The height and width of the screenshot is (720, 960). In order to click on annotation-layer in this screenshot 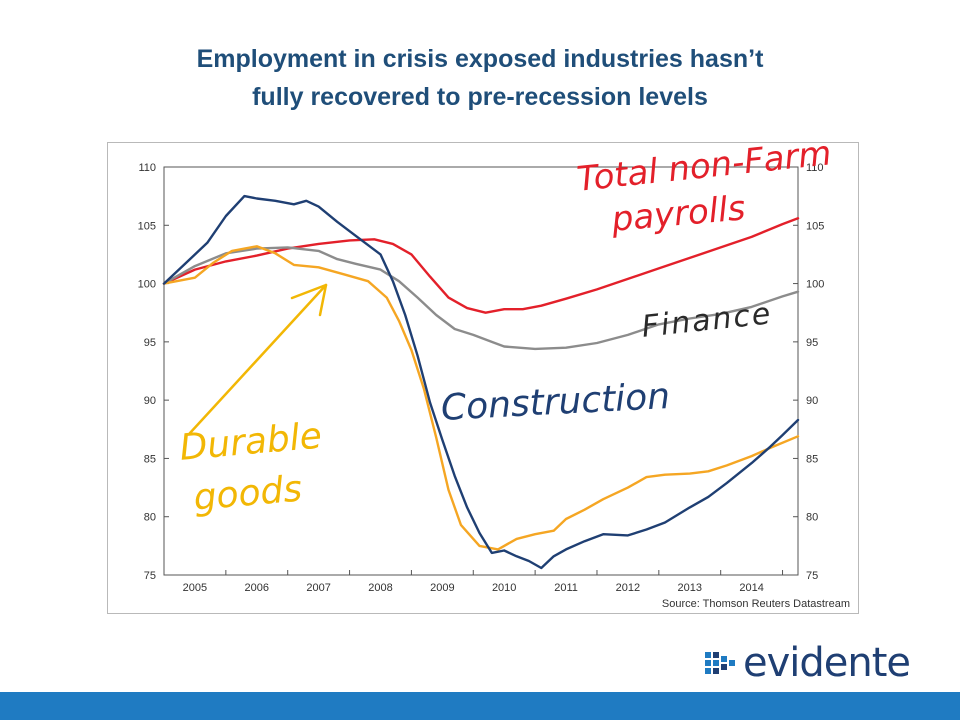, I will do `click(258, 359)`.